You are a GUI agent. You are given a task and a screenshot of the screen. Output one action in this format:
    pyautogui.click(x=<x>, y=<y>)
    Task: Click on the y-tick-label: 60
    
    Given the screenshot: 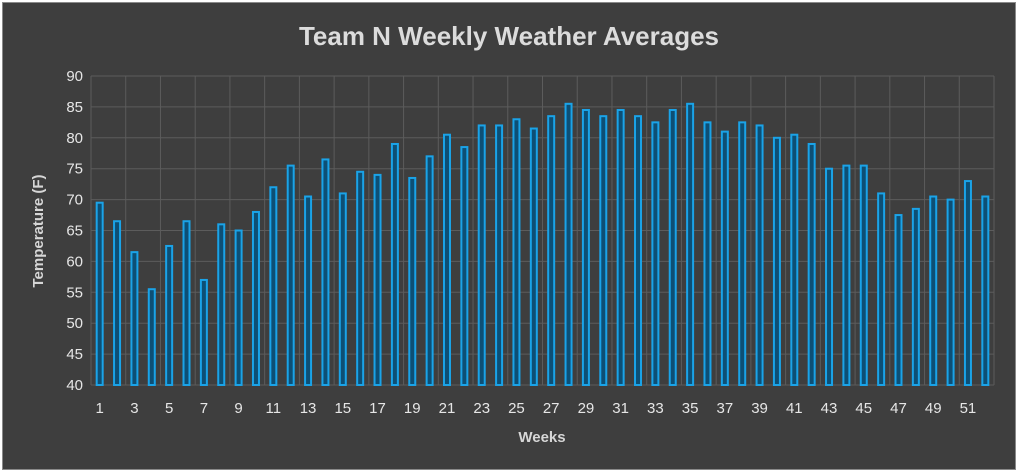 What is the action you would take?
    pyautogui.click(x=74, y=261)
    